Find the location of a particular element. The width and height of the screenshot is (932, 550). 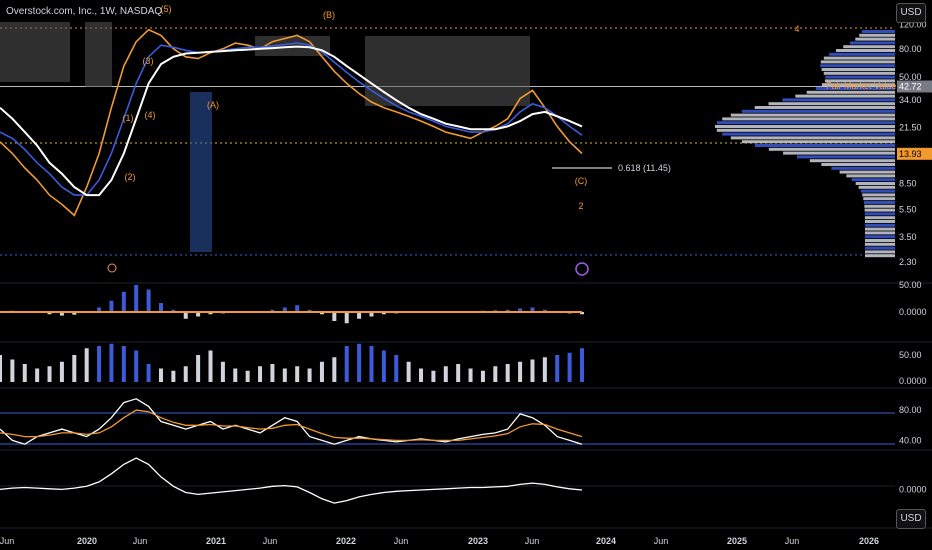

fair-value-badge: 42.72 is located at coordinates (910, 86).